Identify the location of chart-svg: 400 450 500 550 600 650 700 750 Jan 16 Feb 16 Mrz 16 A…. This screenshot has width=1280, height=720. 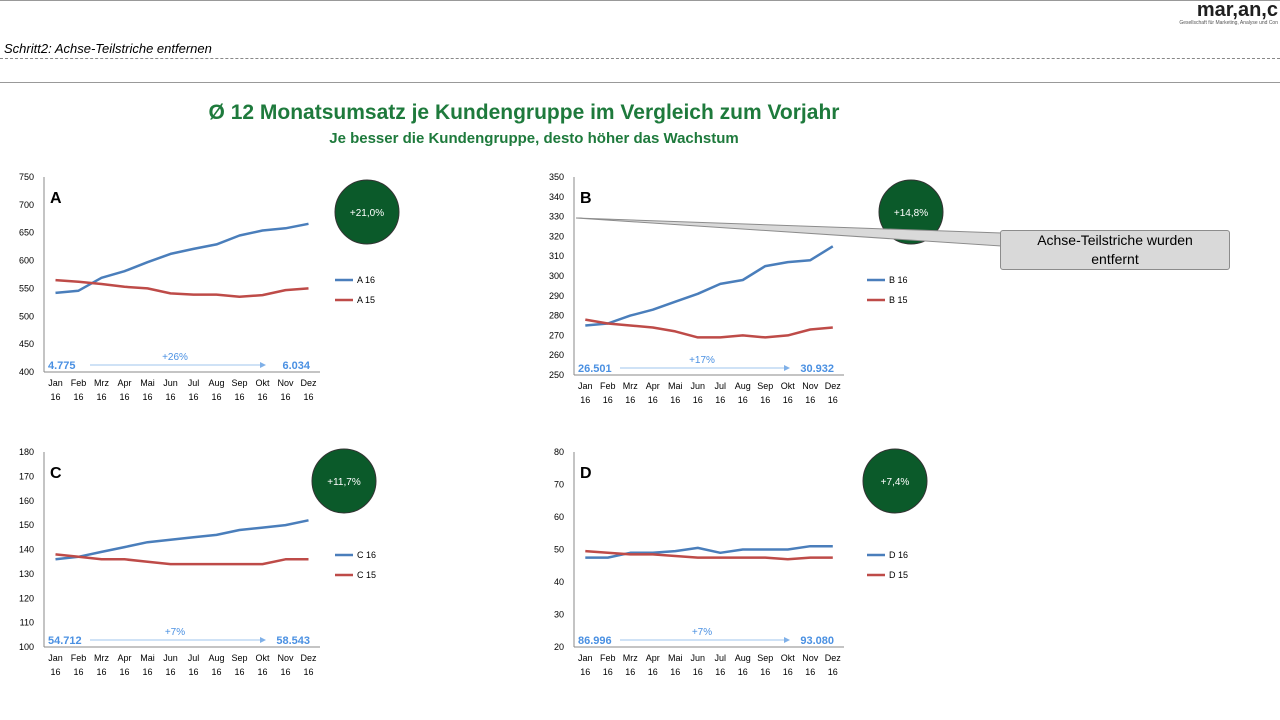
(209, 287).